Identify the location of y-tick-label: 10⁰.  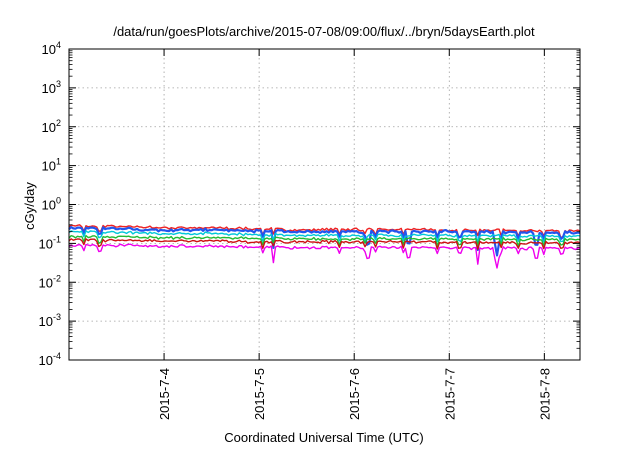
(51, 204).